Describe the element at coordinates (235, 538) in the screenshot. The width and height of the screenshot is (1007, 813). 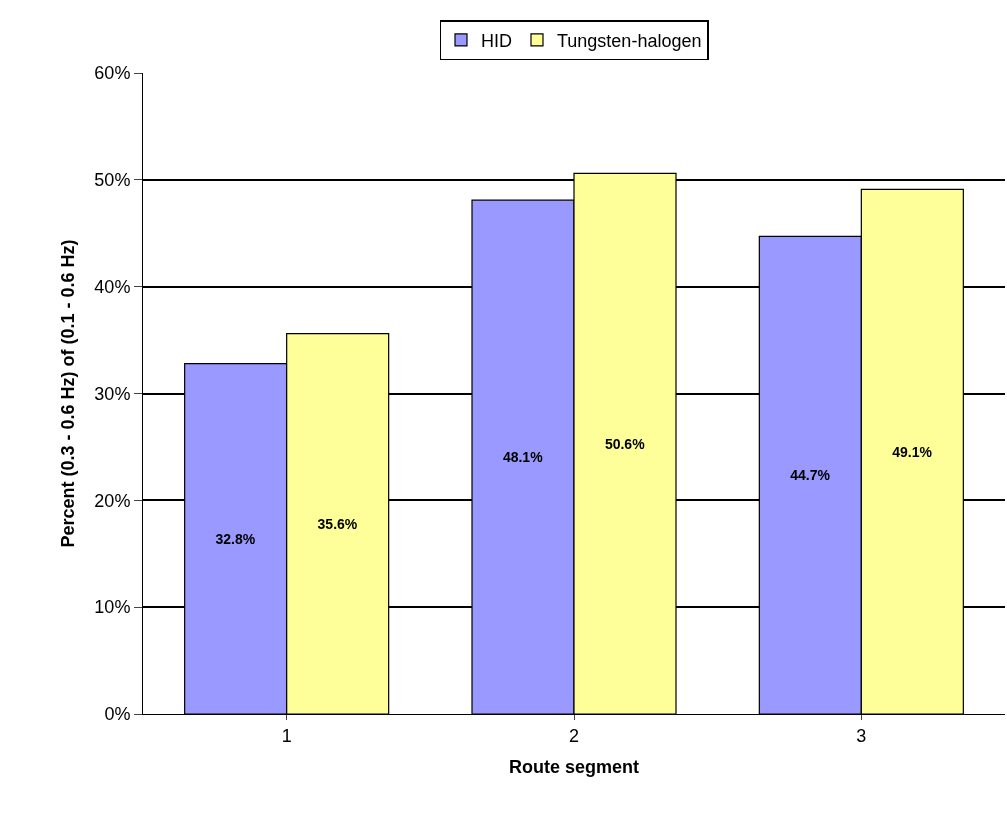
I see `data-label: 32.8%` at that location.